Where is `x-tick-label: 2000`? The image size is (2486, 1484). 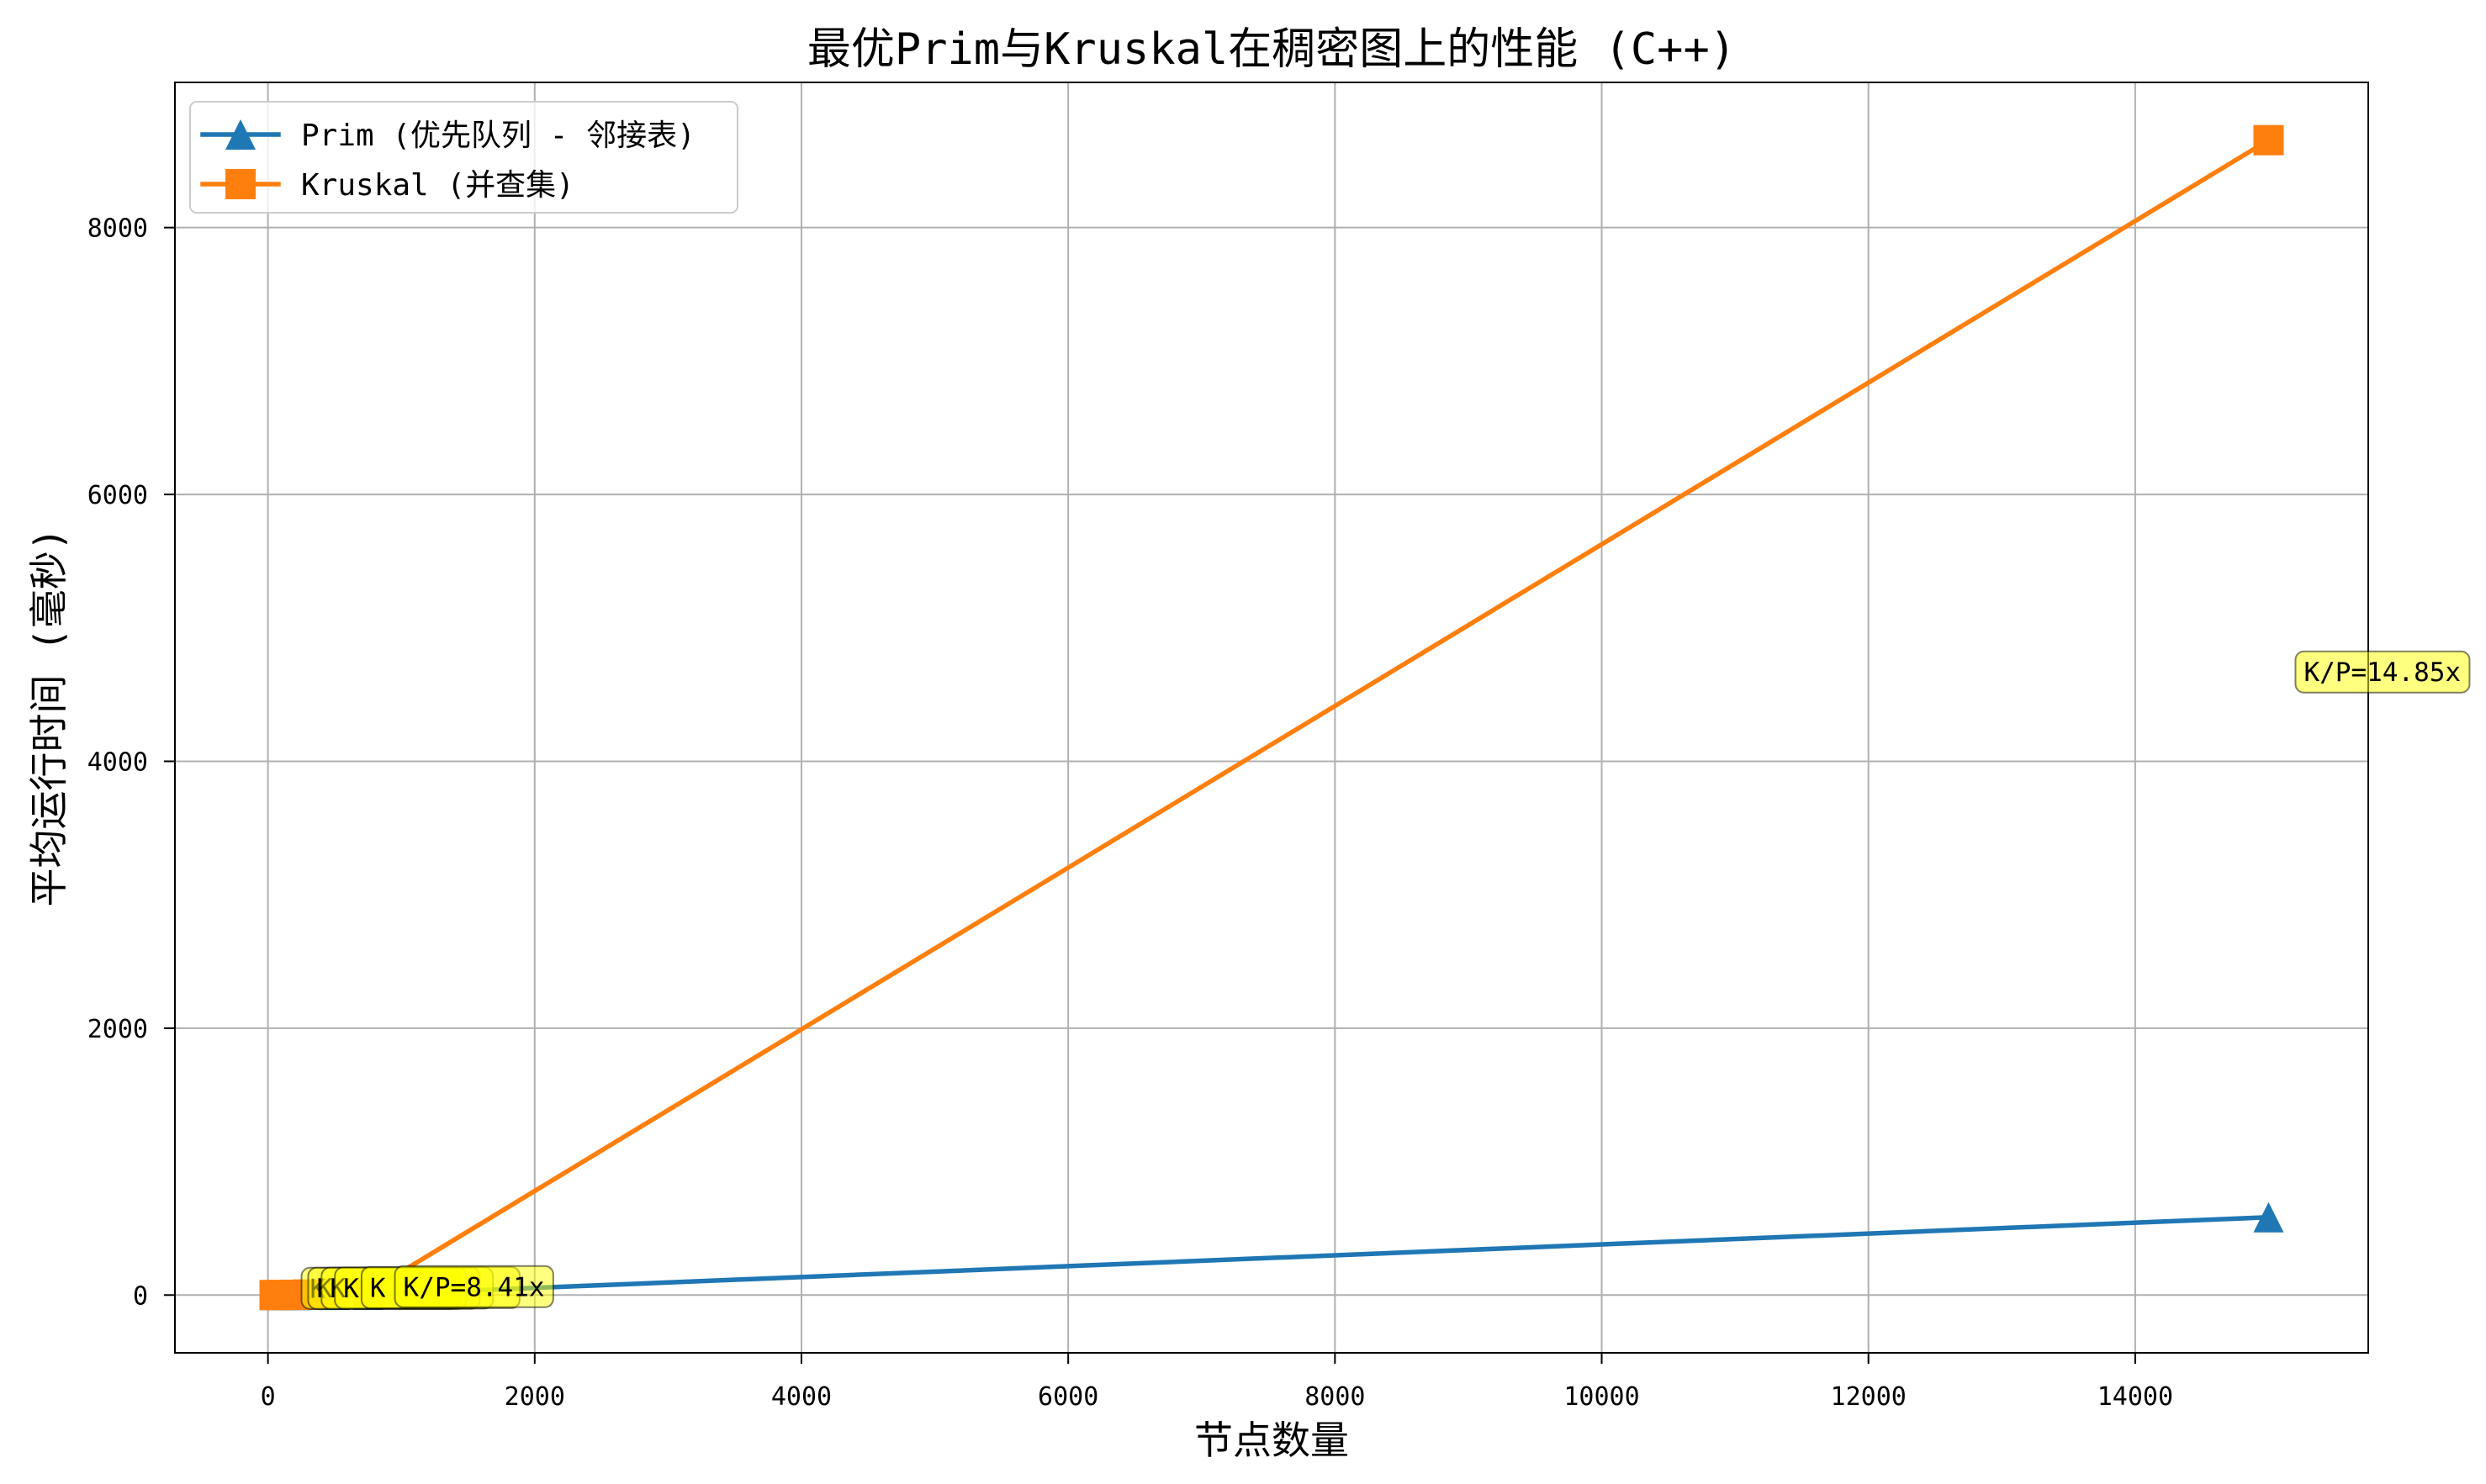
x-tick-label: 2000 is located at coordinates (535, 1397).